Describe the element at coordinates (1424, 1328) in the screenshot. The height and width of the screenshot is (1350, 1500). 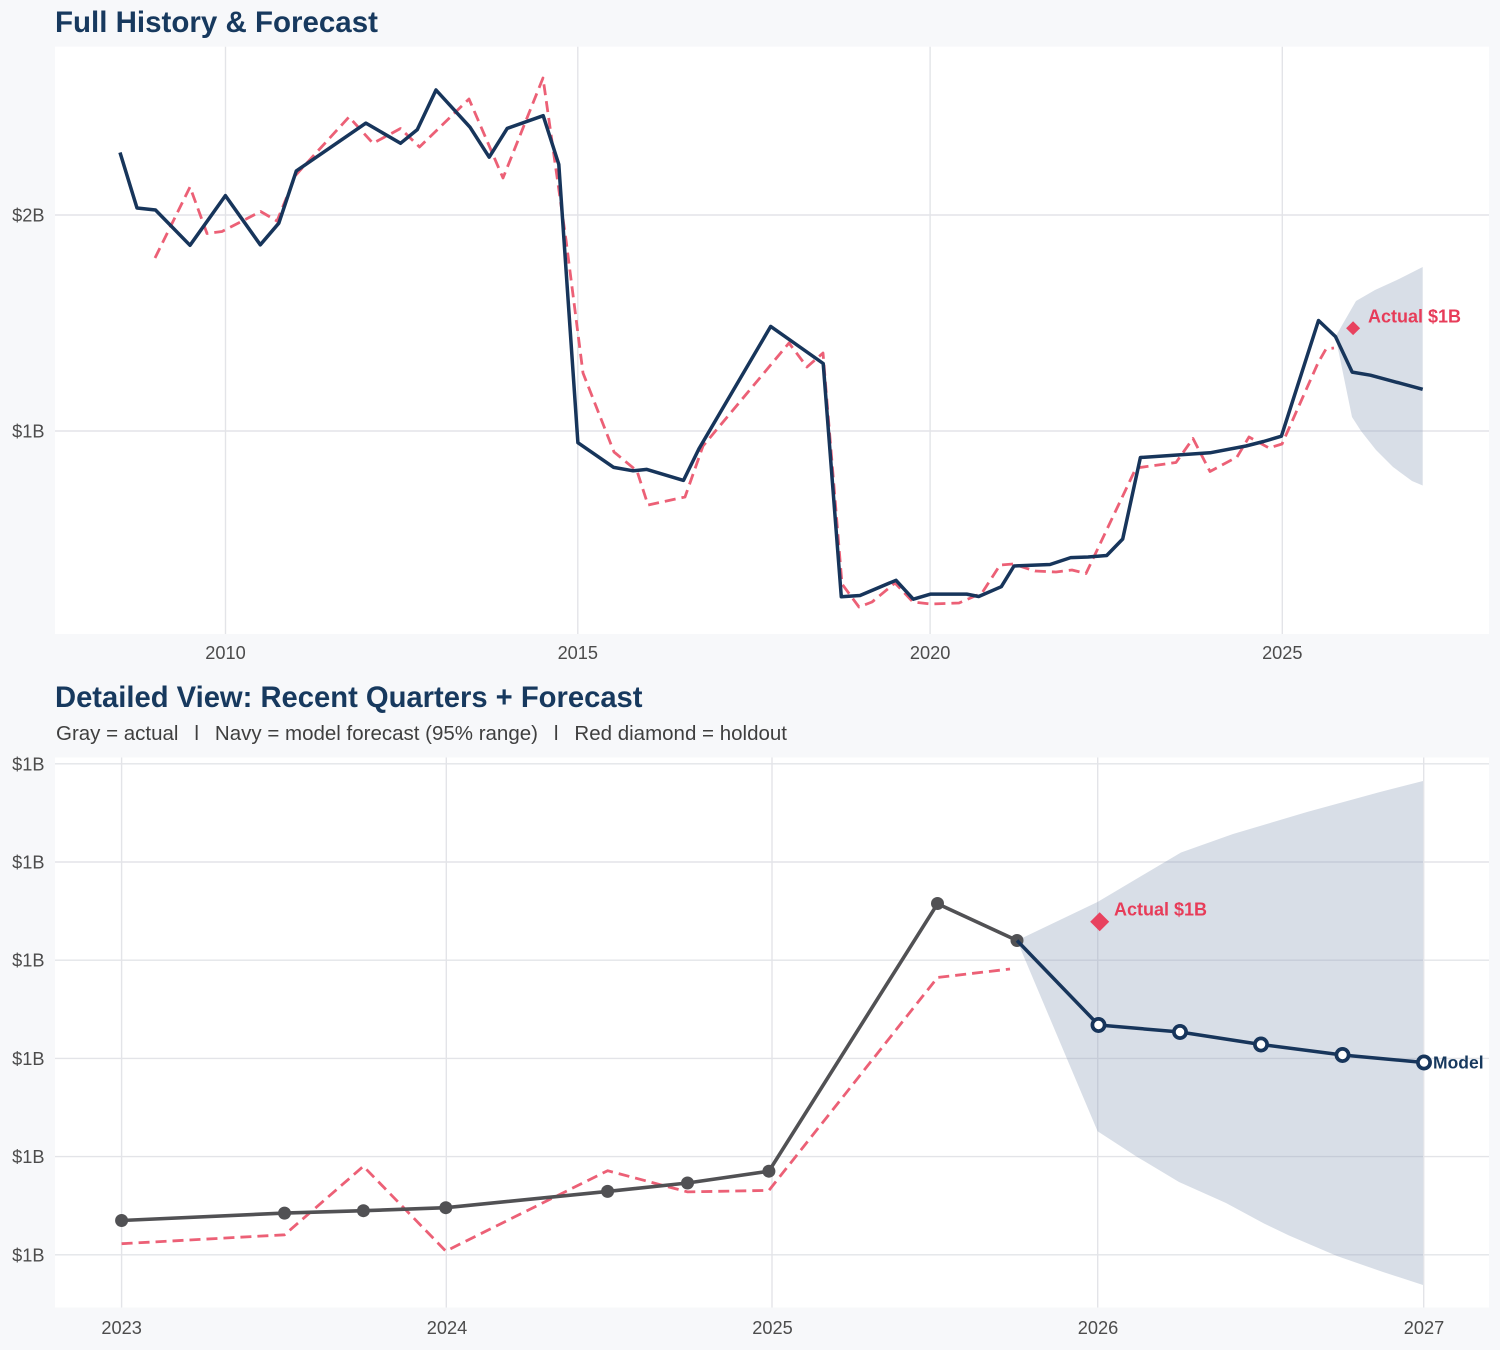
I see `svg-text: 2027` at that location.